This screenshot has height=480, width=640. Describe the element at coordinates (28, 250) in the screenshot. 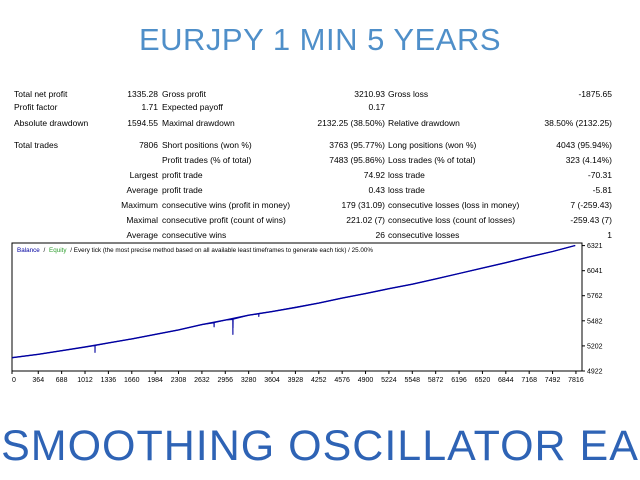

I see `legend-balance: Balance` at that location.